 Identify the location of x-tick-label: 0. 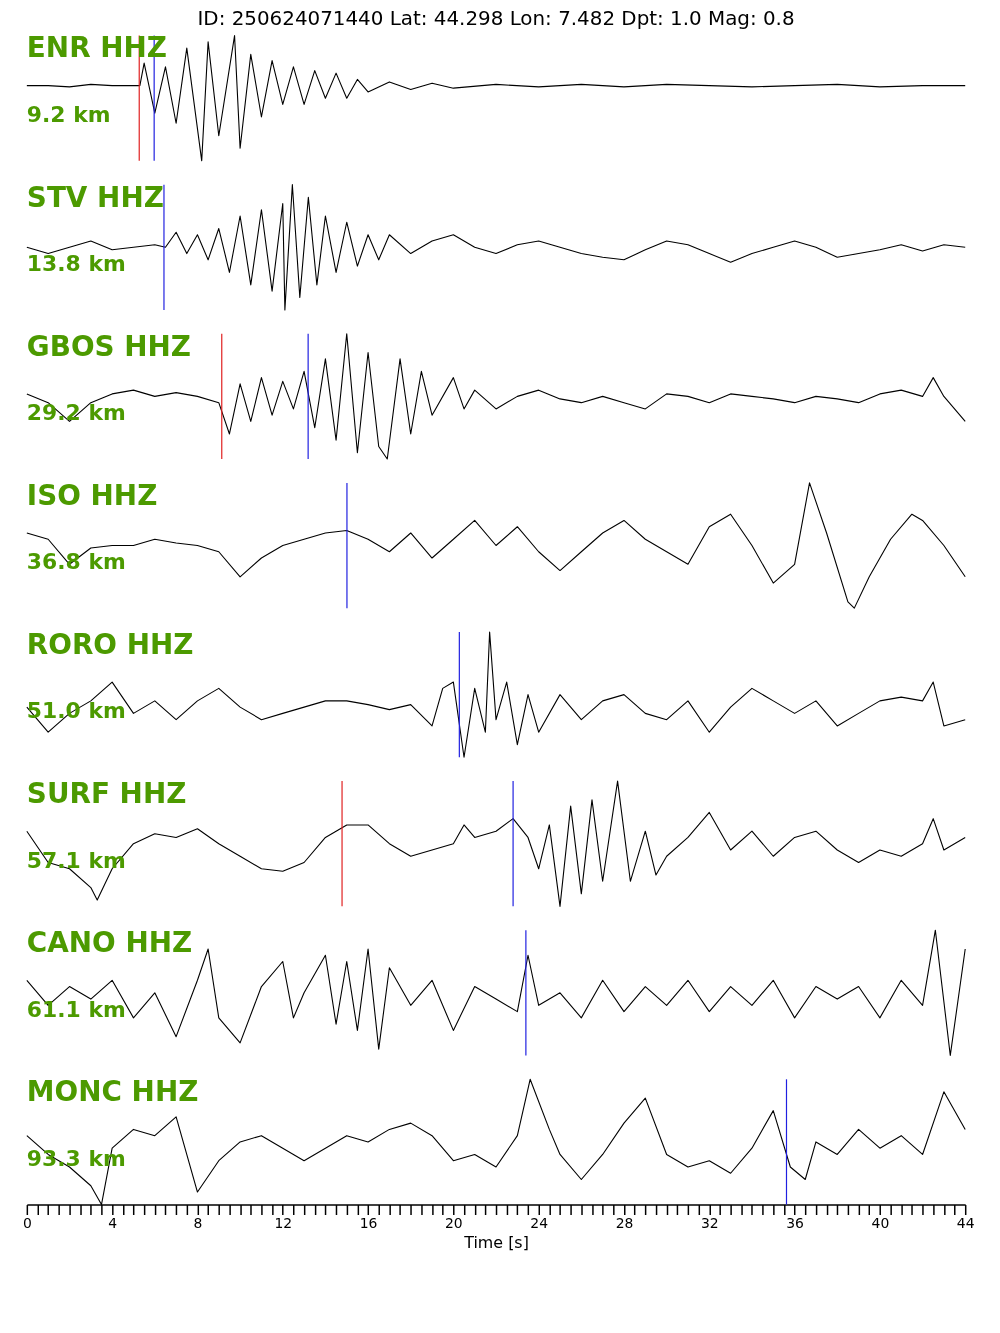
(27, 1222).